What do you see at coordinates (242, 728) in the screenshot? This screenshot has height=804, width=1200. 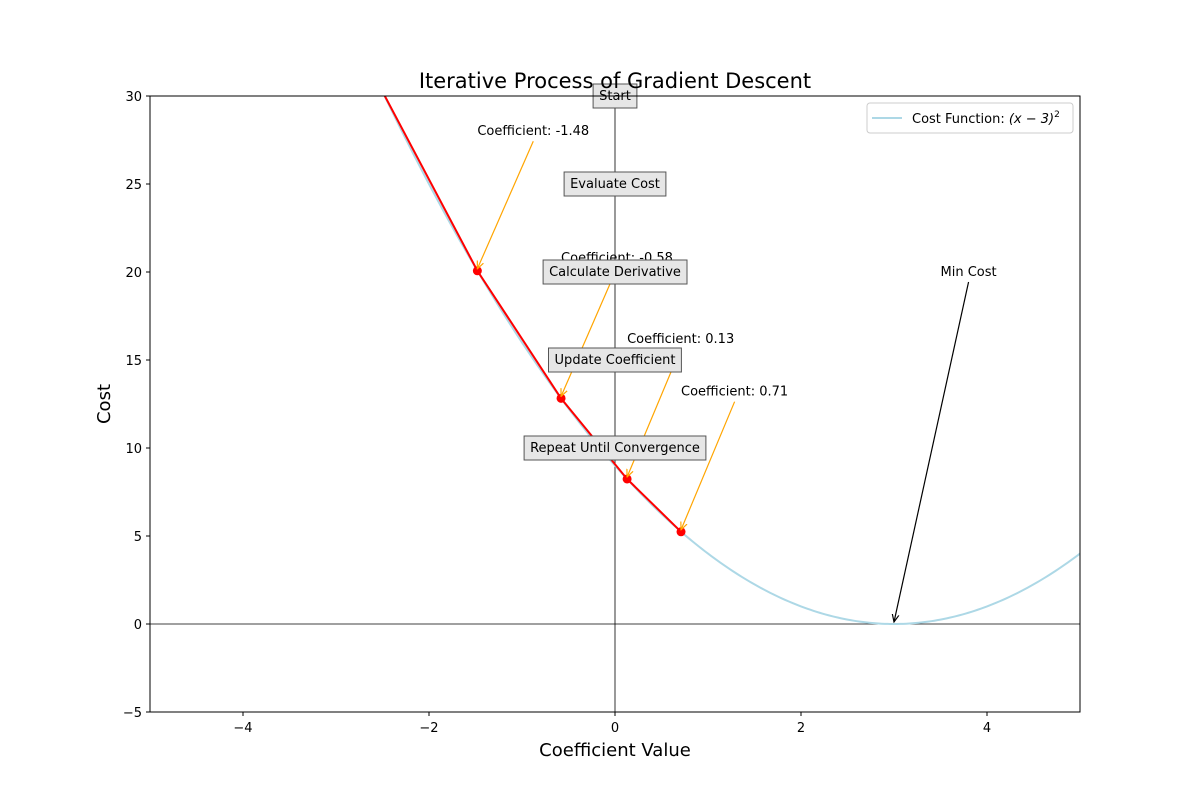 I see `x-tick-label: −4` at bounding box center [242, 728].